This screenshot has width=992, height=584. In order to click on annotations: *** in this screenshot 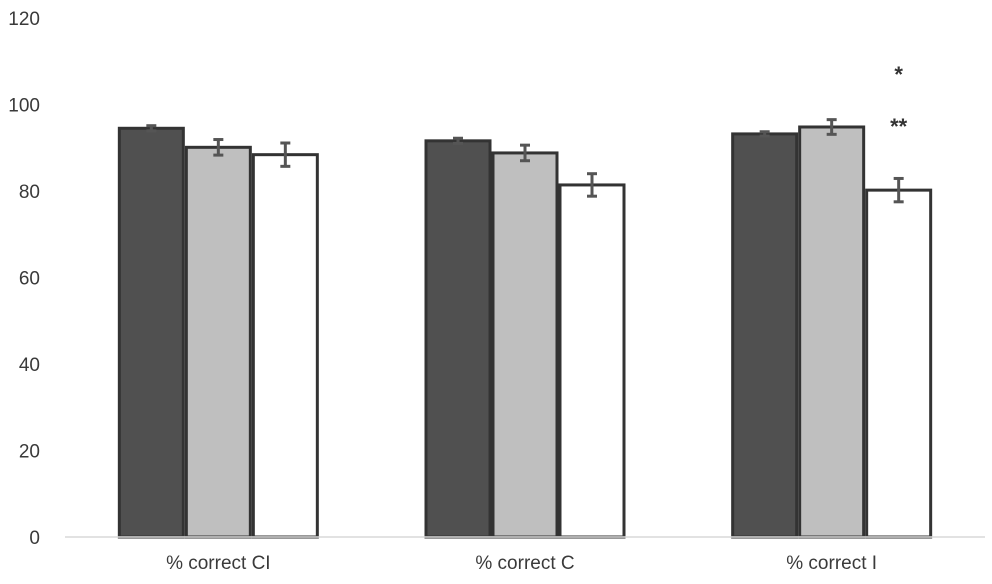, I will do `click(899, 100)`.